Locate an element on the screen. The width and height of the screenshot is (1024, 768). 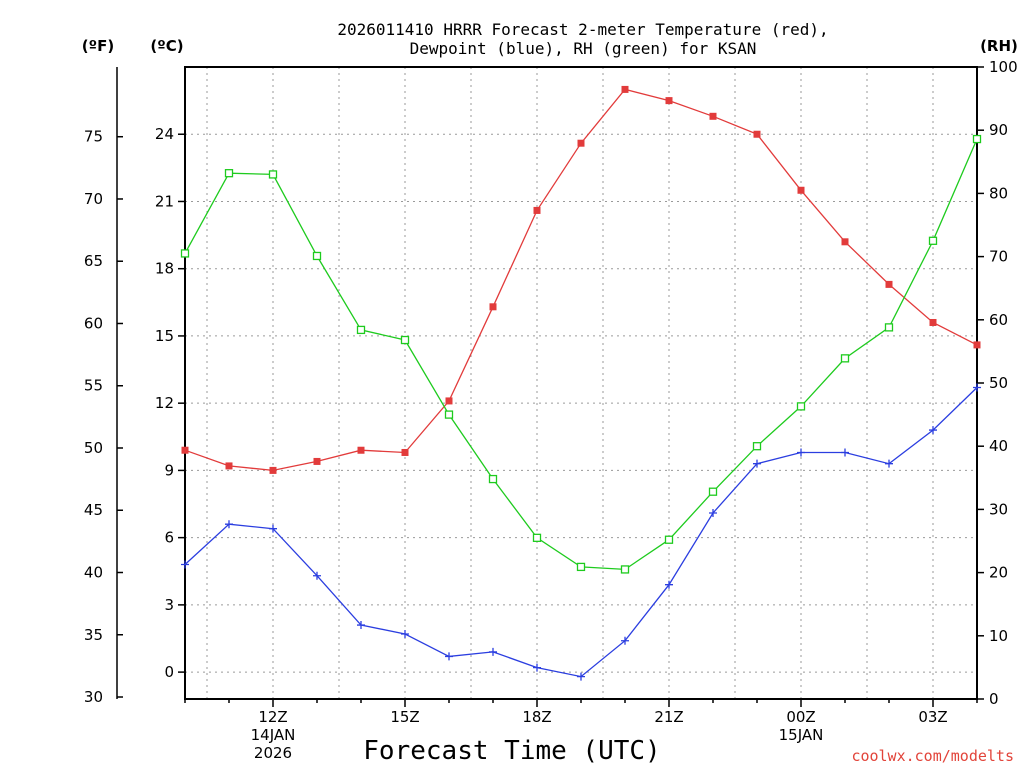
fahrenheit-tick-label: 35 is located at coordinates (93, 635).